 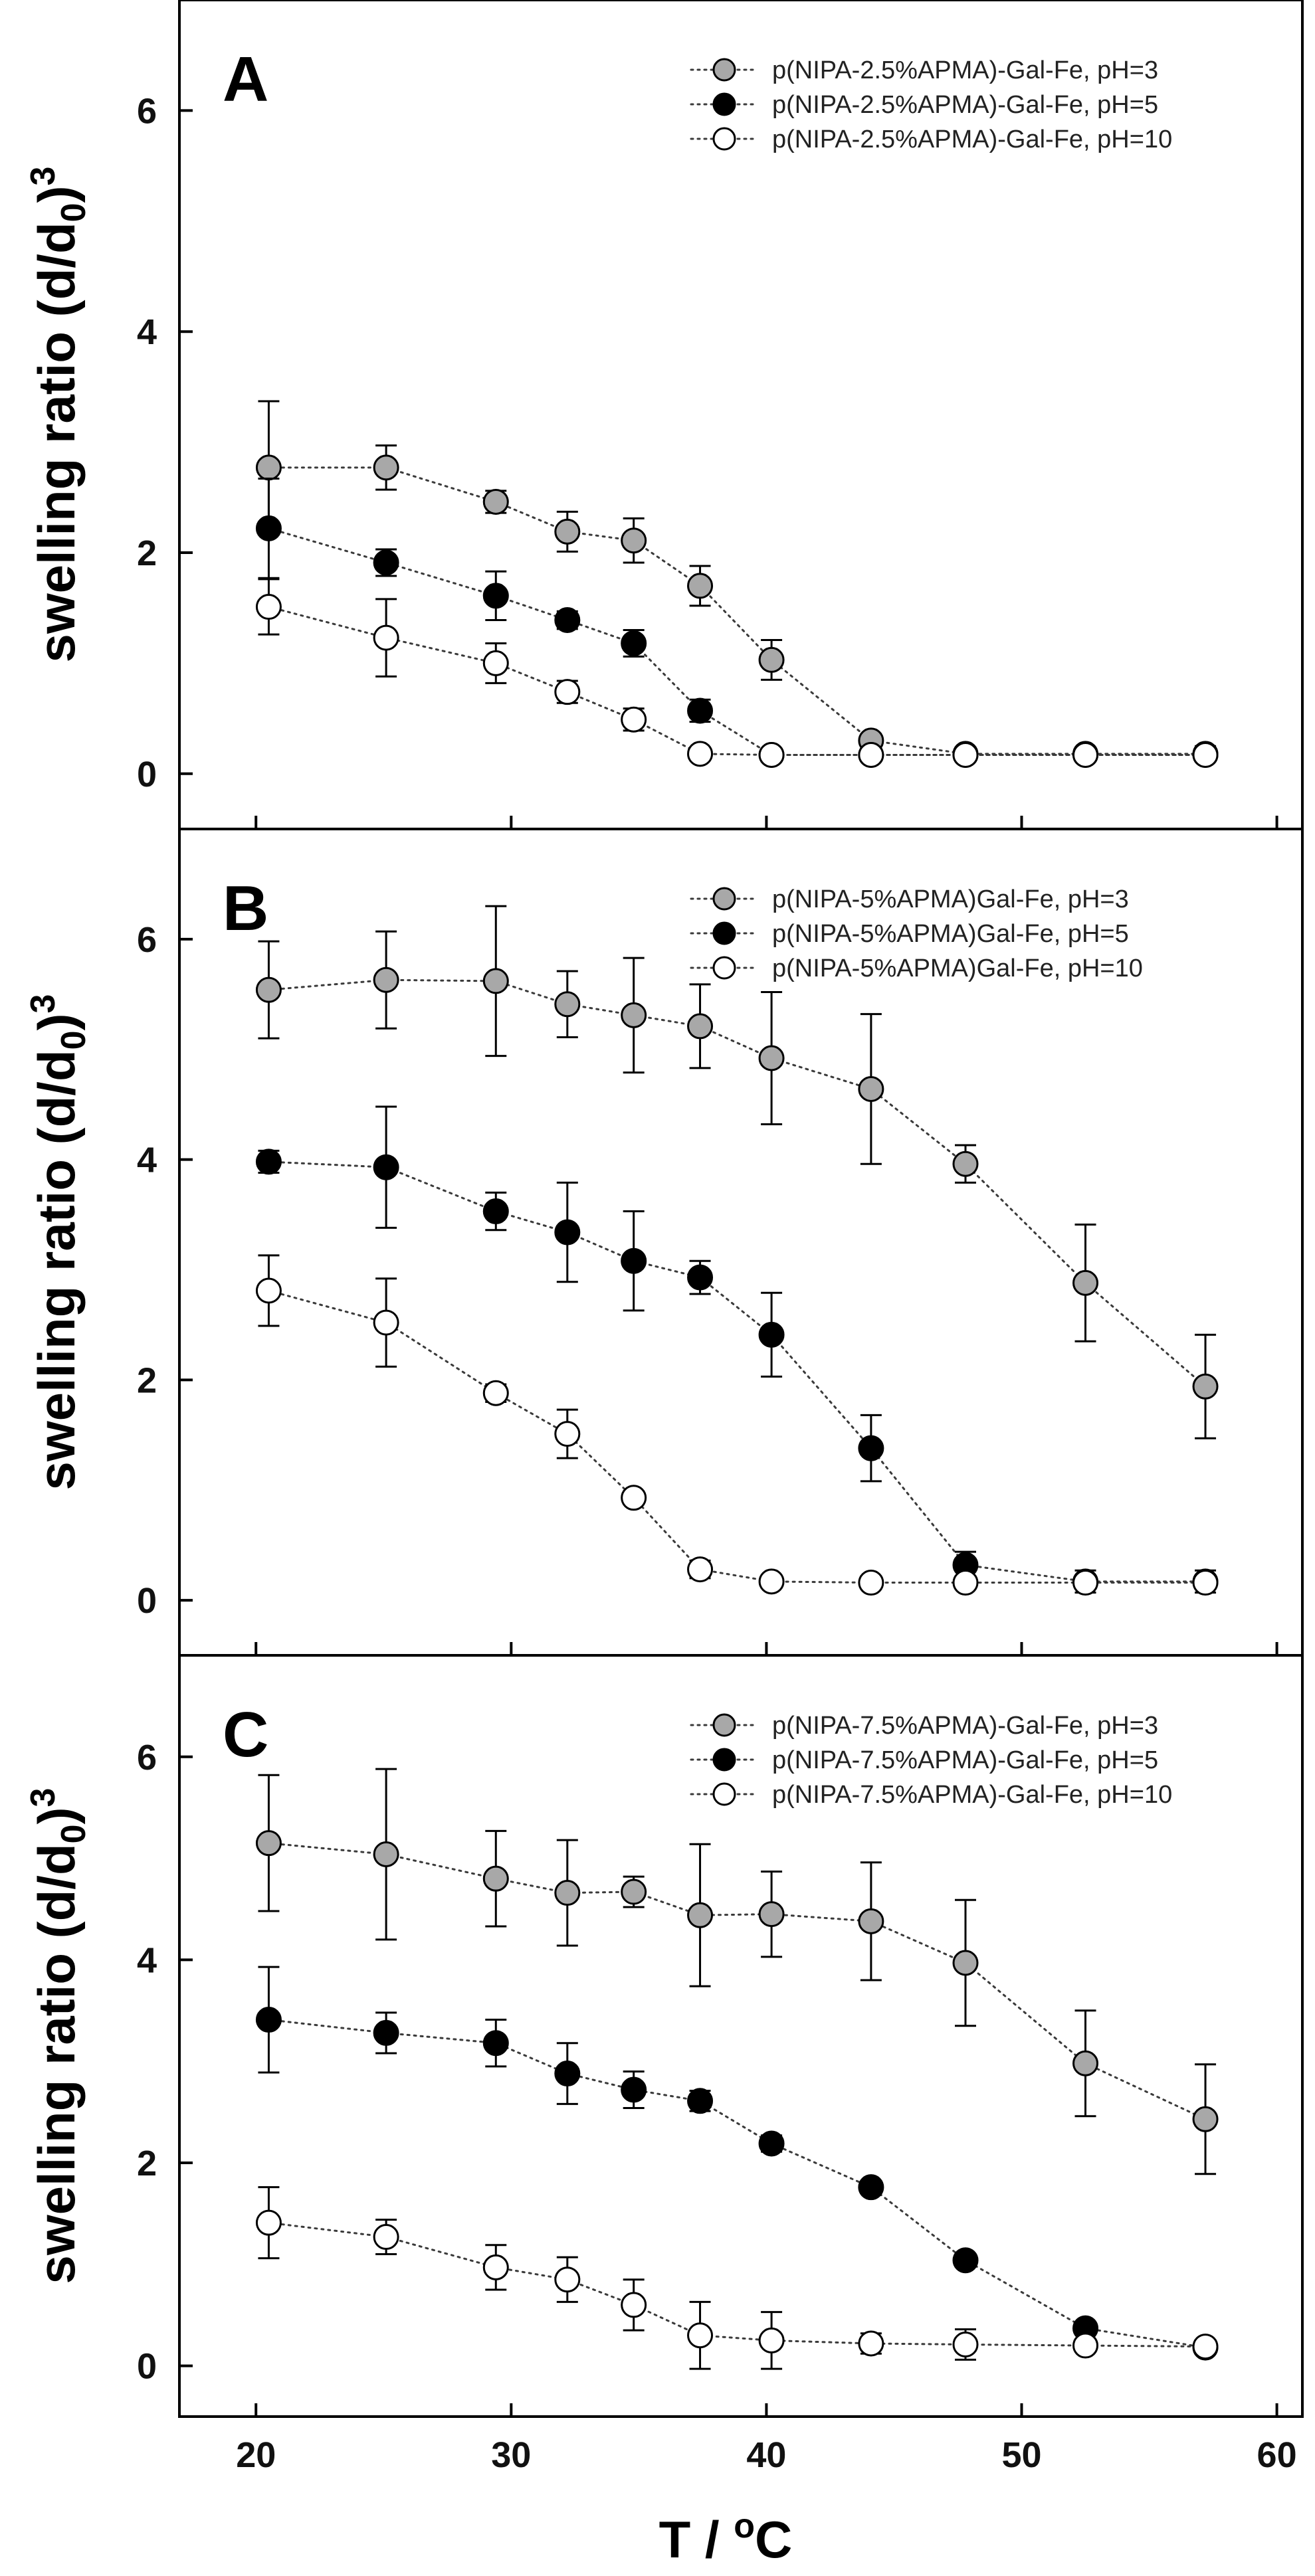 What do you see at coordinates (147, 2367) in the screenshot?
I see `panel-c-y-tick-label: 0` at bounding box center [147, 2367].